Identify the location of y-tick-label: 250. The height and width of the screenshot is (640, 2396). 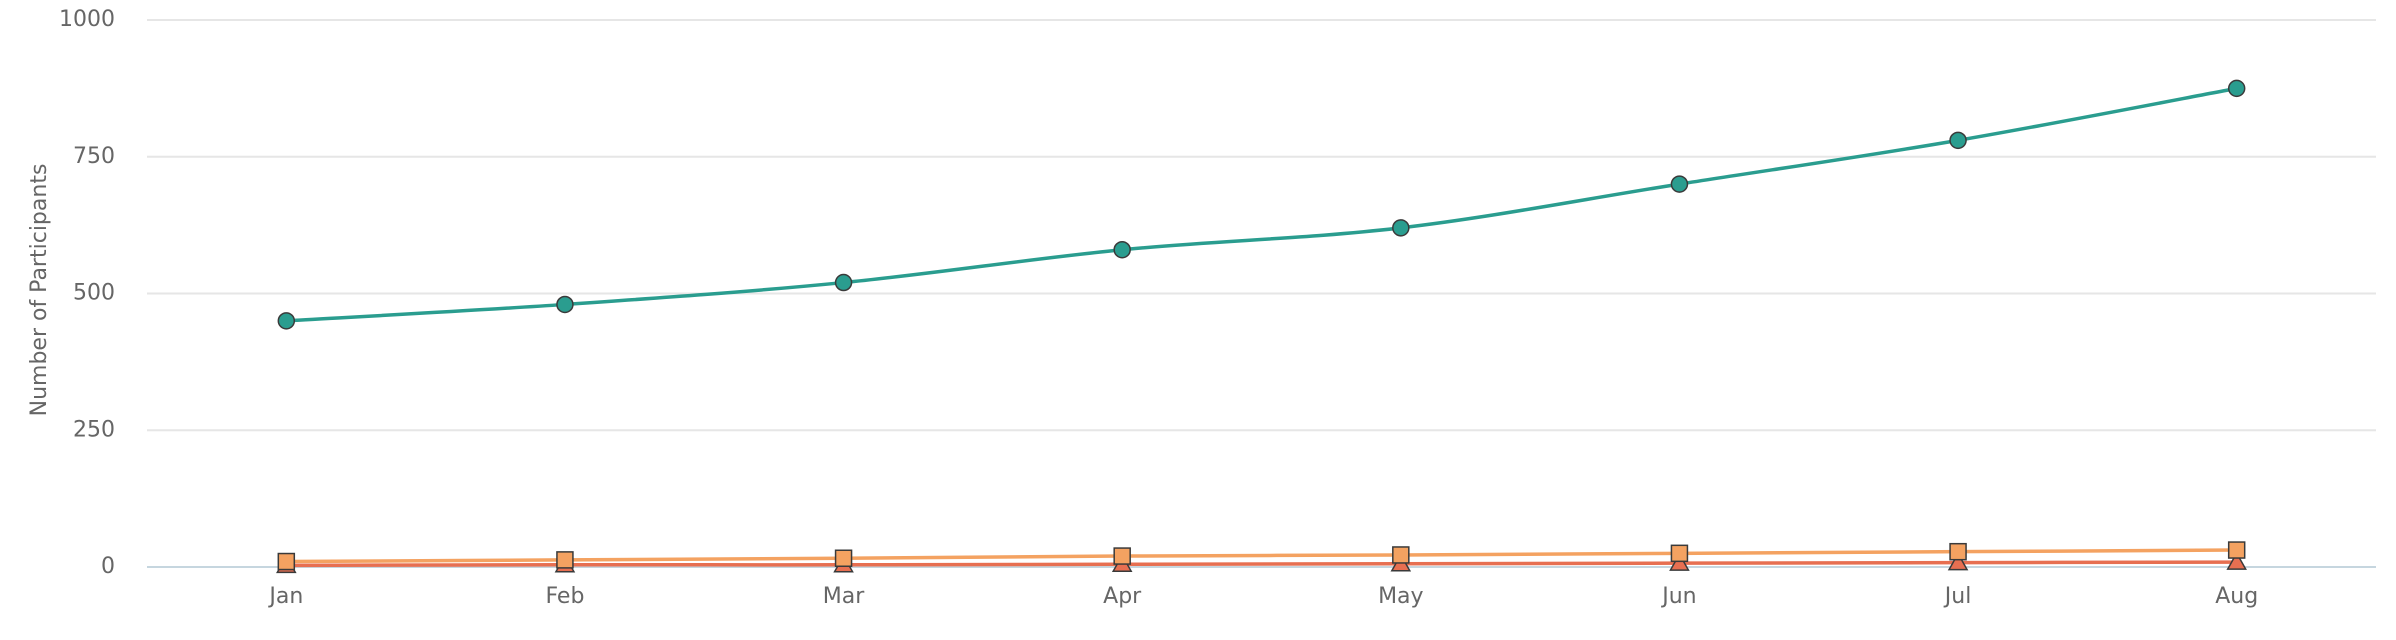
(94, 429).